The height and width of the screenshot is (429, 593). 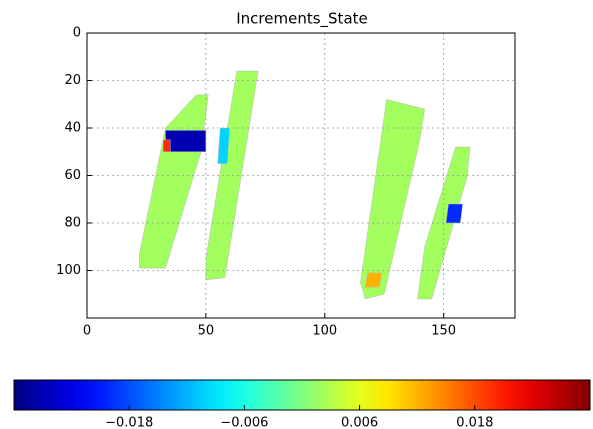 I want to click on y-tick-label: 40, so click(x=72, y=128).